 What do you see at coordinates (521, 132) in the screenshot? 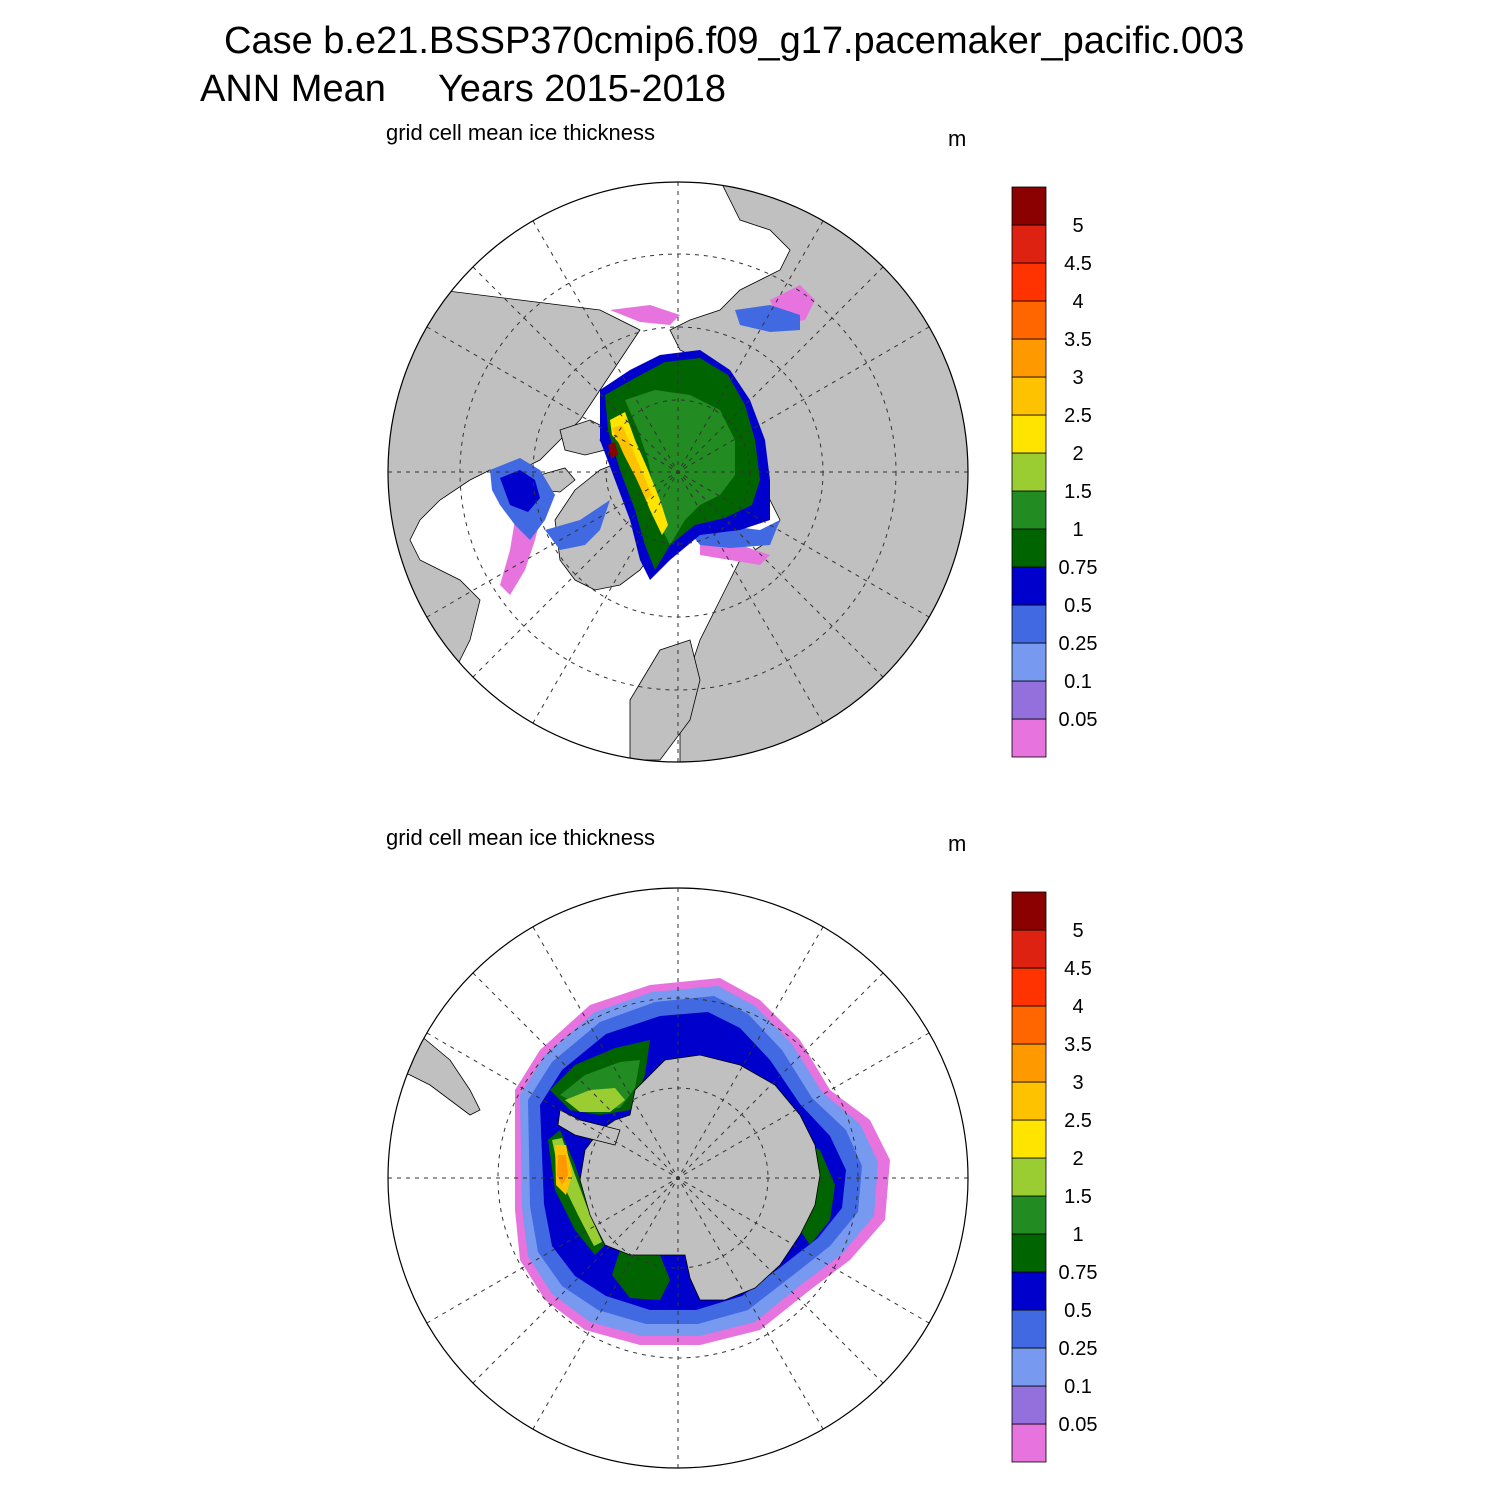
I see `north-variable-label: grid cell mean ice thickness` at bounding box center [521, 132].